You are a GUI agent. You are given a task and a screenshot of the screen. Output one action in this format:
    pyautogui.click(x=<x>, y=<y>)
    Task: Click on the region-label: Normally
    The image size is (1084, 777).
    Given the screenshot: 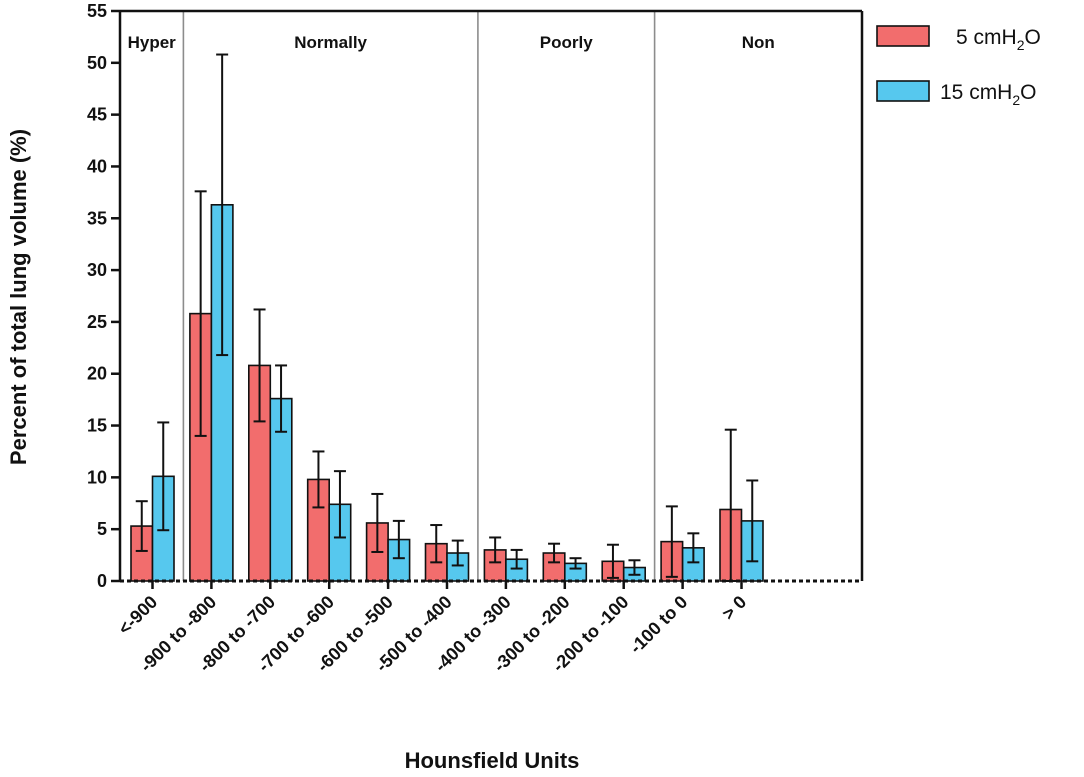 What is the action you would take?
    pyautogui.click(x=330, y=42)
    